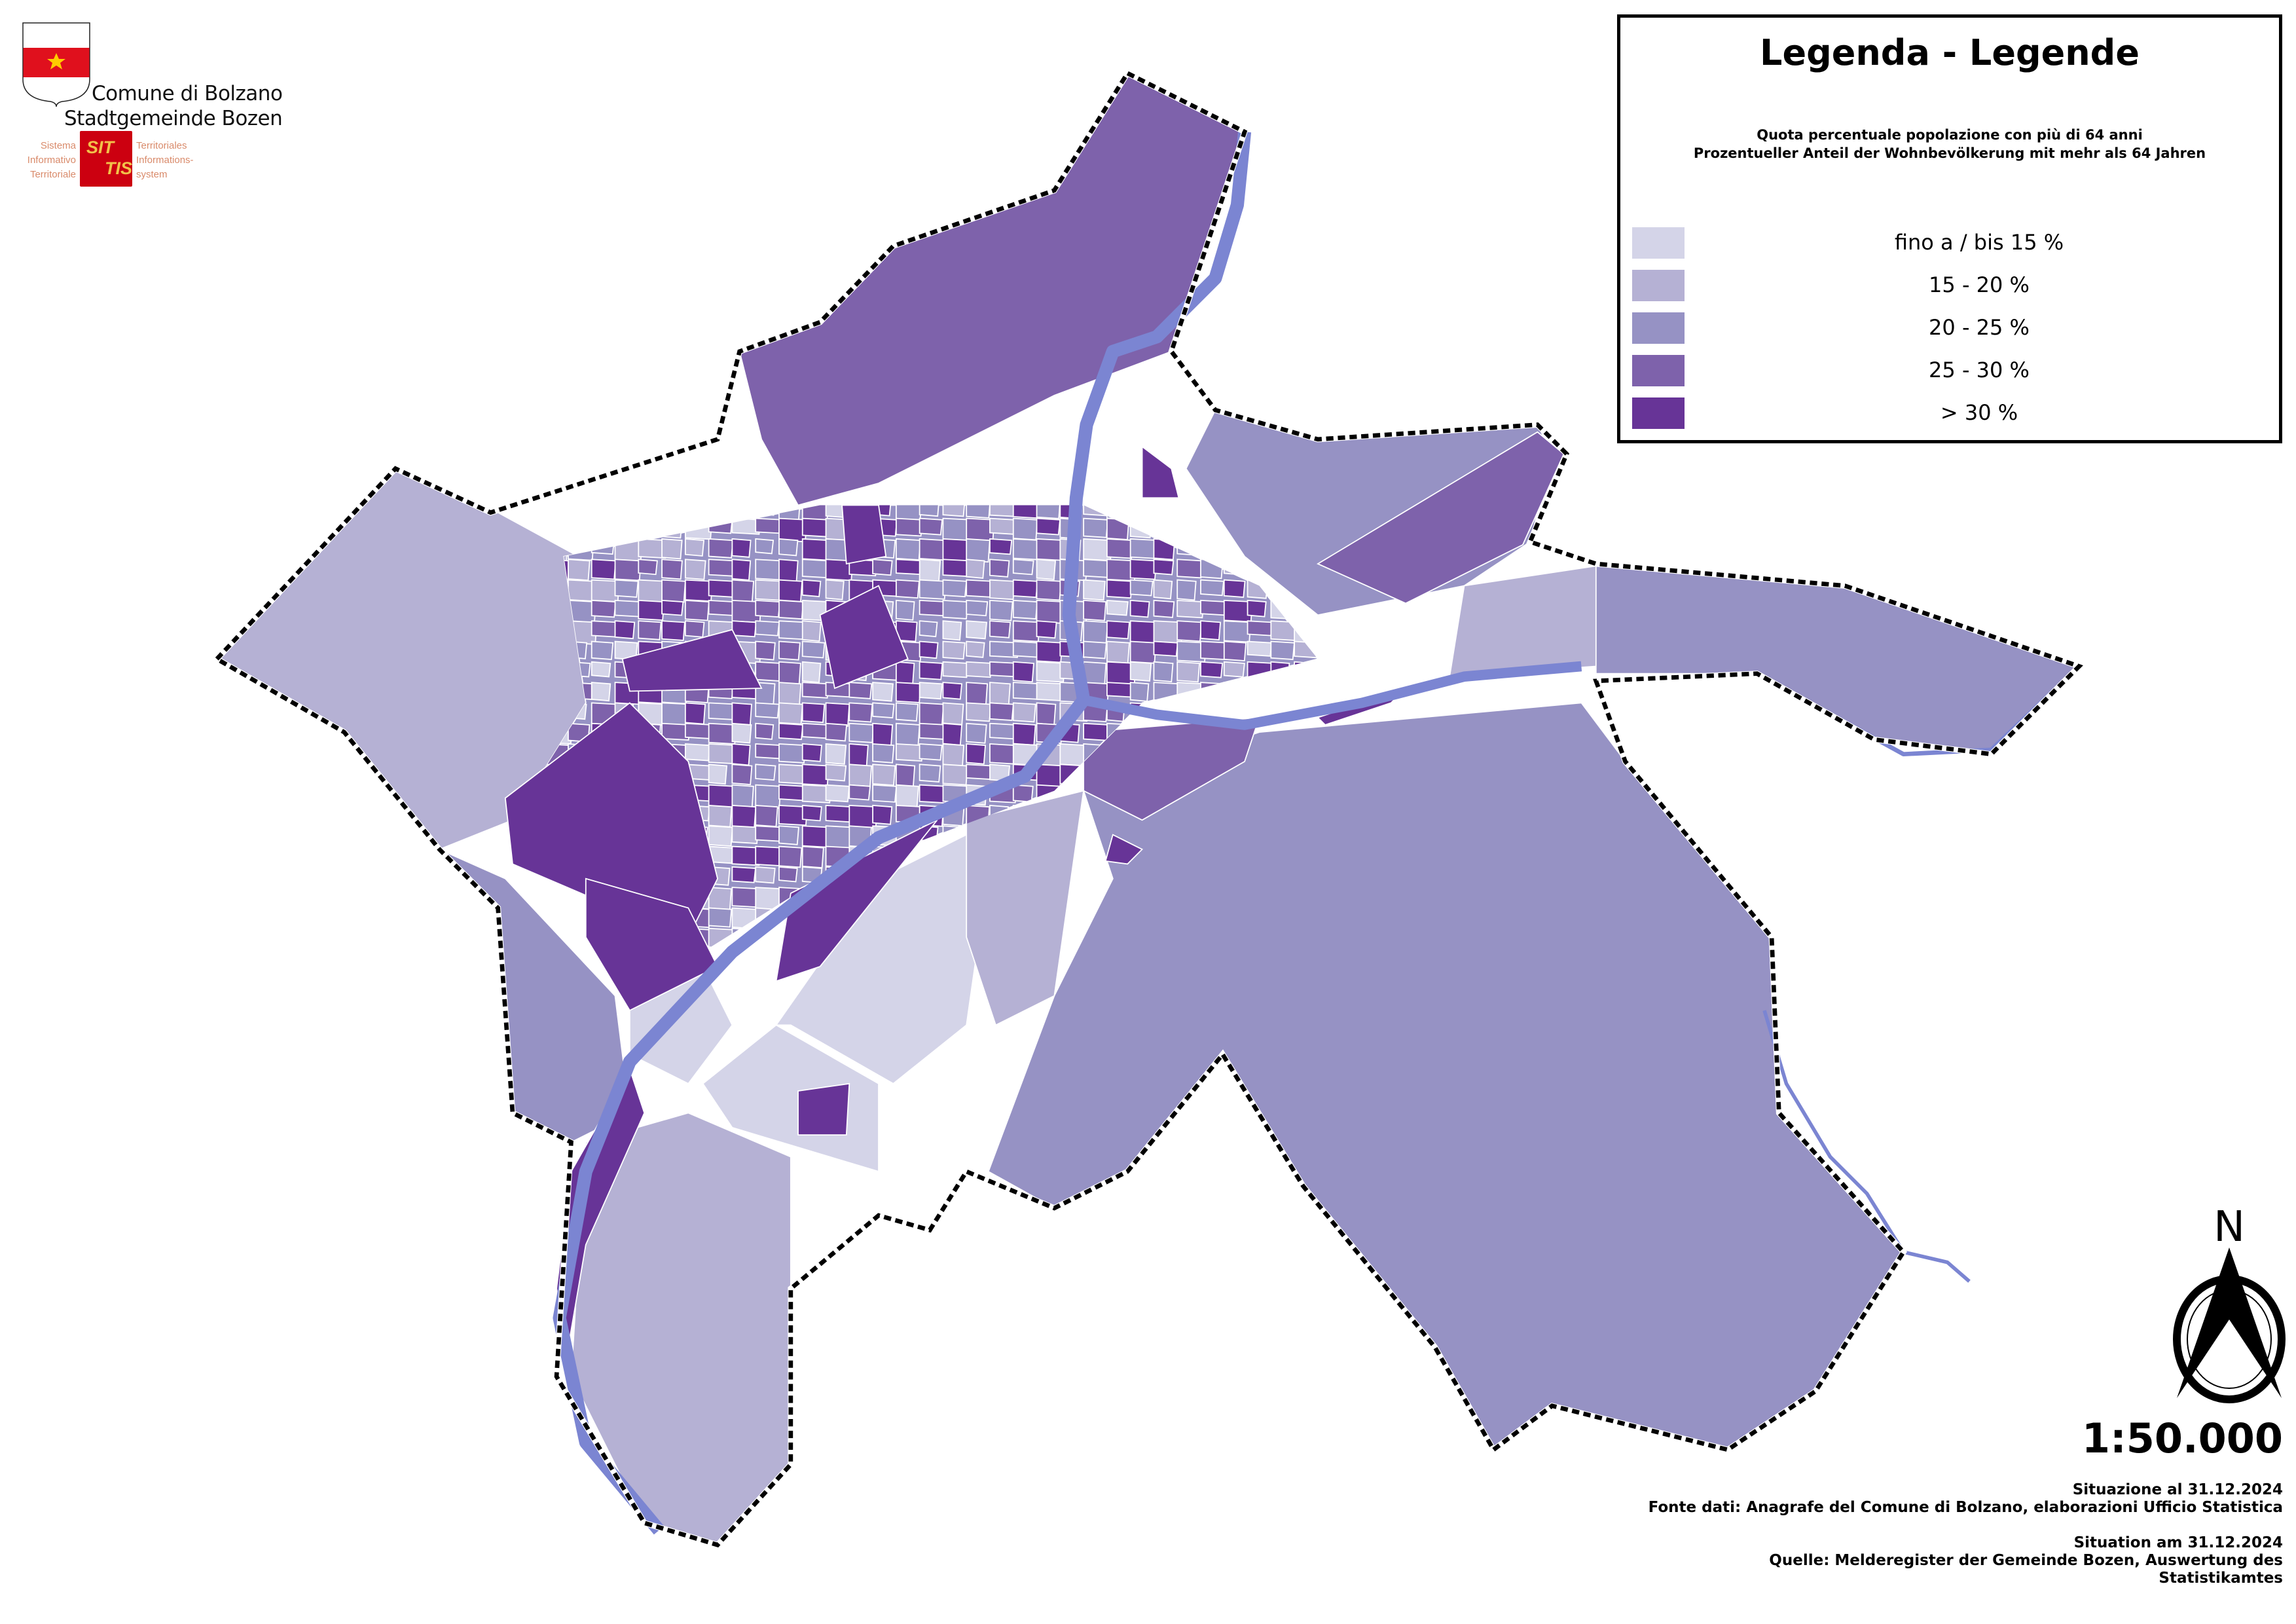 Image resolution: width=2296 pixels, height=1624 pixels. Describe the element at coordinates (56, 64) in the screenshot. I see `coat-of-arms-icon` at that location.